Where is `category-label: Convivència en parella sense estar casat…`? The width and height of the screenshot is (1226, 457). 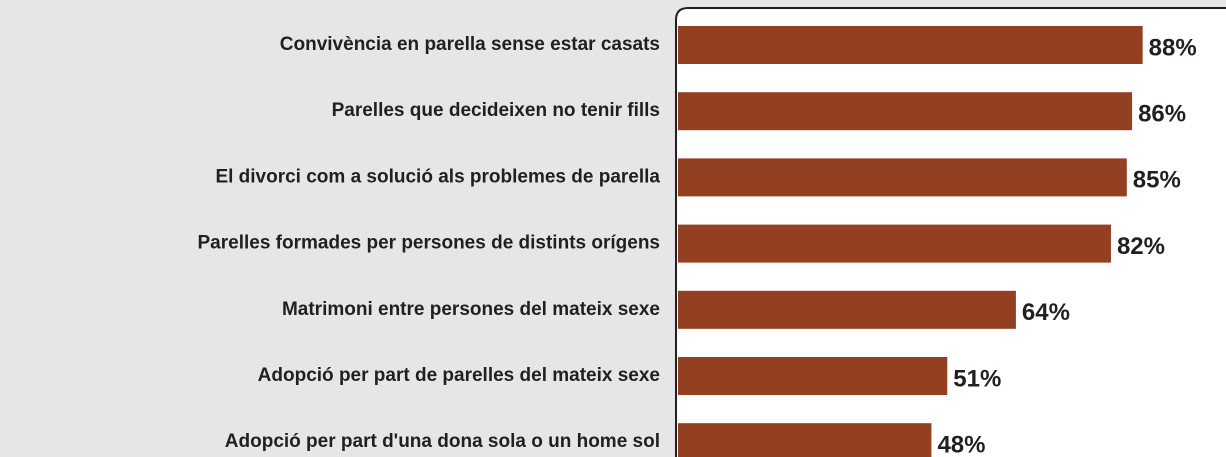 category-label: Convivència en parella sense estar casat… is located at coordinates (470, 44).